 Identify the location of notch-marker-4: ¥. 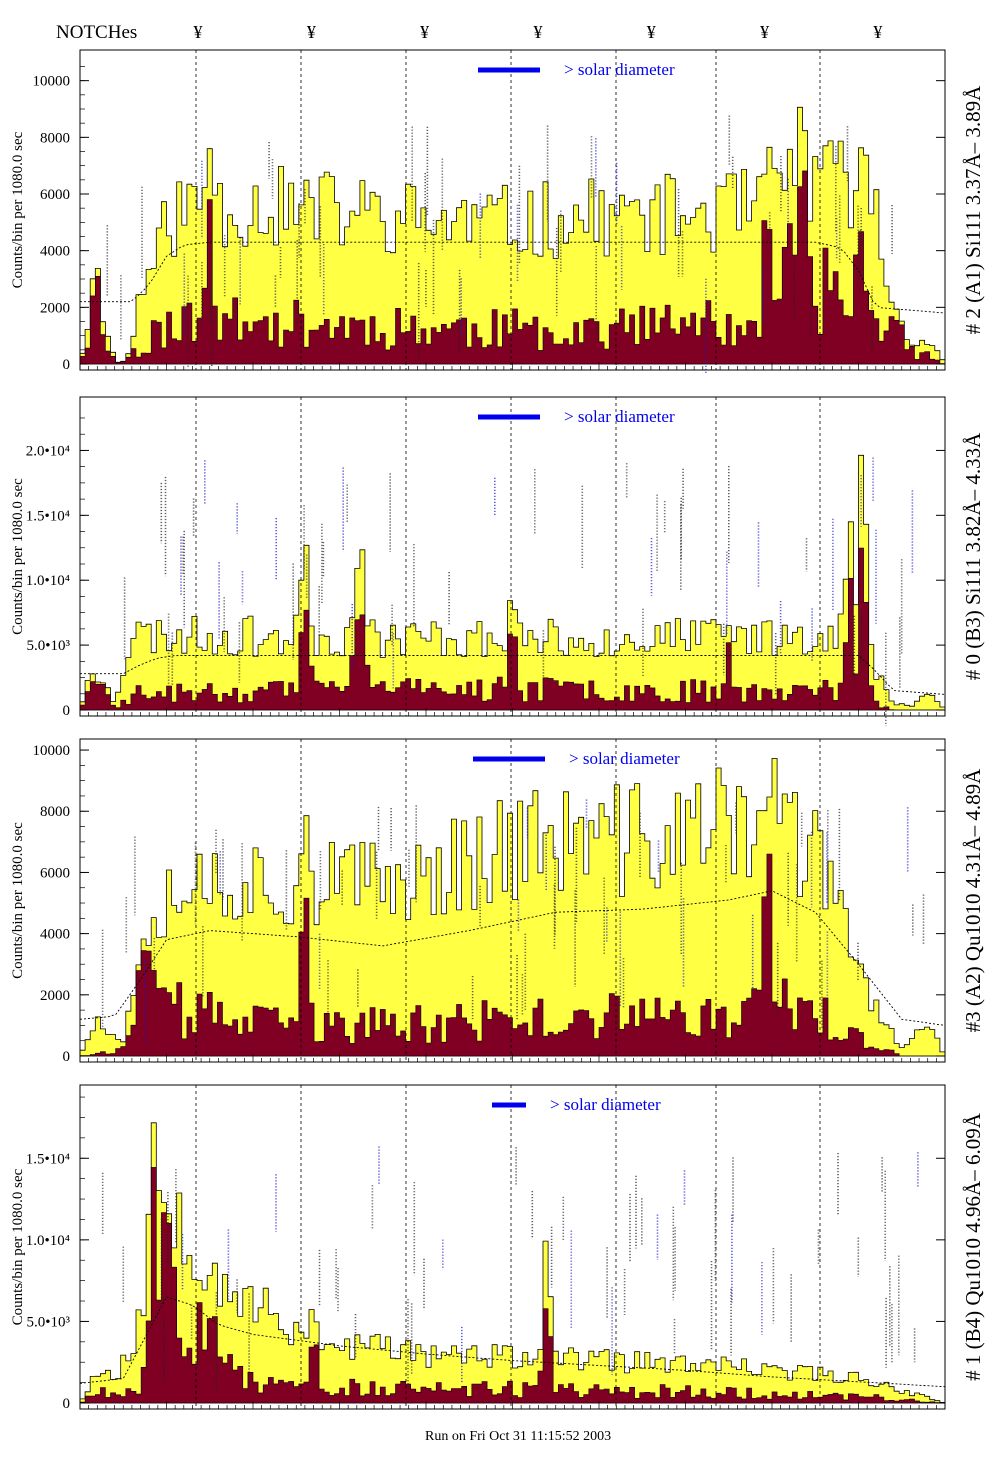
(537, 32).